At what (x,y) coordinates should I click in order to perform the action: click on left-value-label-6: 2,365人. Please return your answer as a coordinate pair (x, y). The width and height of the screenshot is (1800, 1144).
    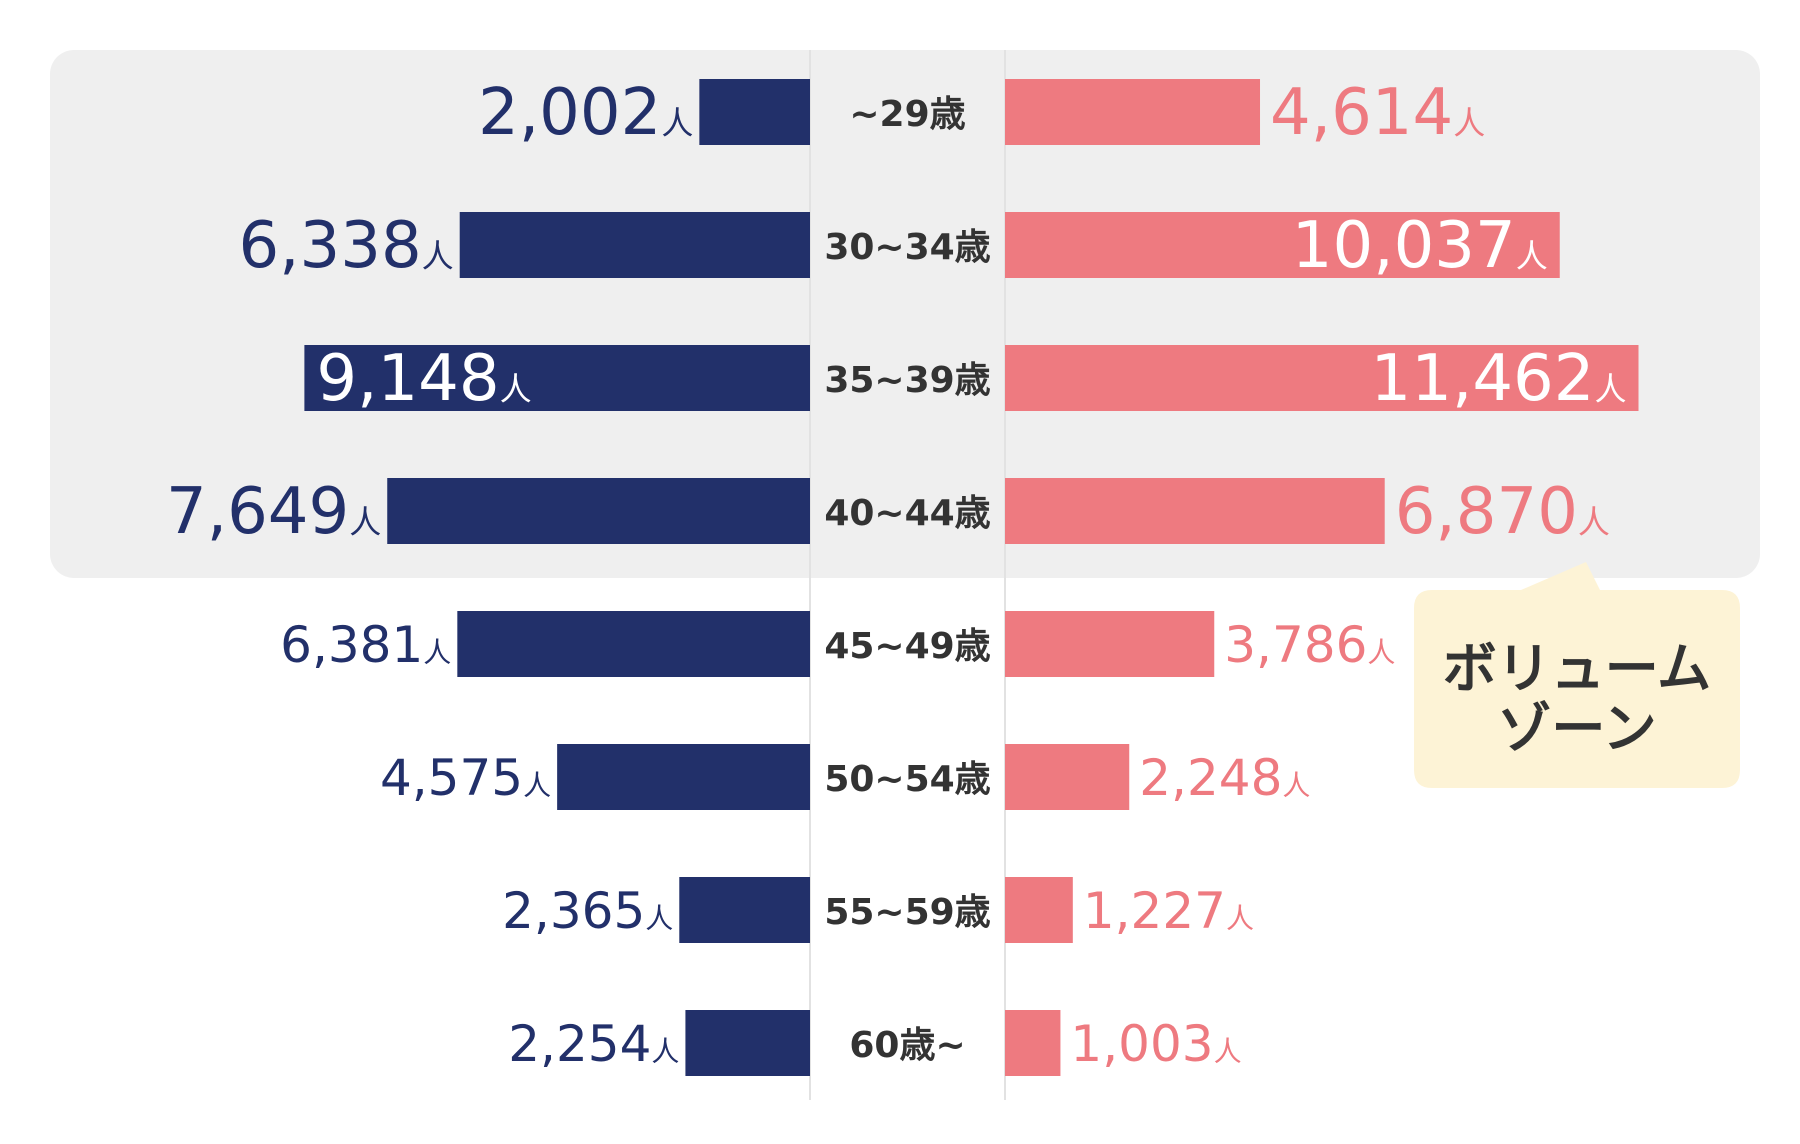
    Looking at the image, I should click on (587, 911).